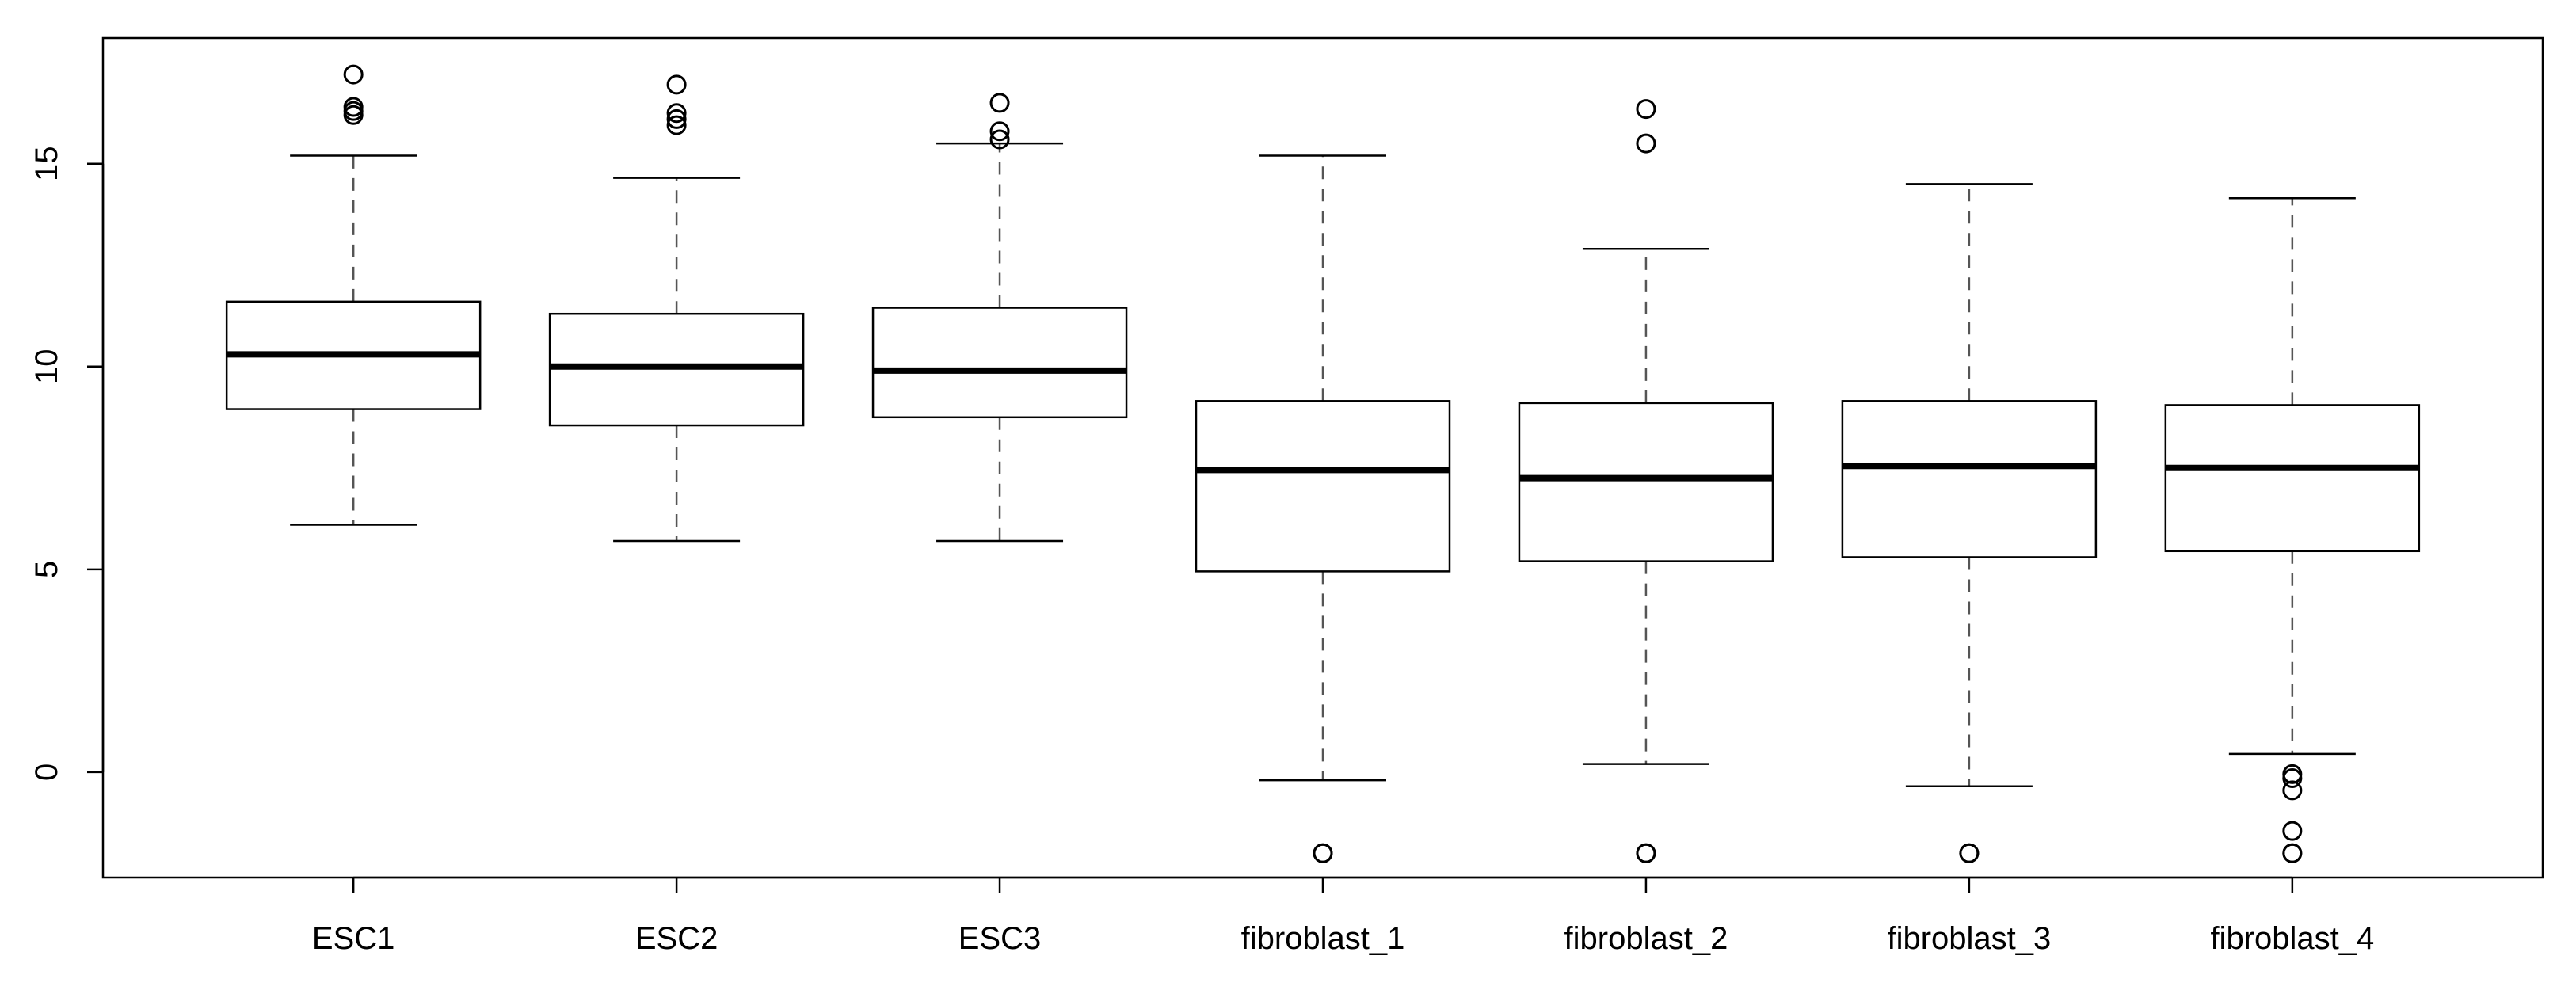  Describe the element at coordinates (1000, 938) in the screenshot. I see `x-tick-label: ESC3` at that location.